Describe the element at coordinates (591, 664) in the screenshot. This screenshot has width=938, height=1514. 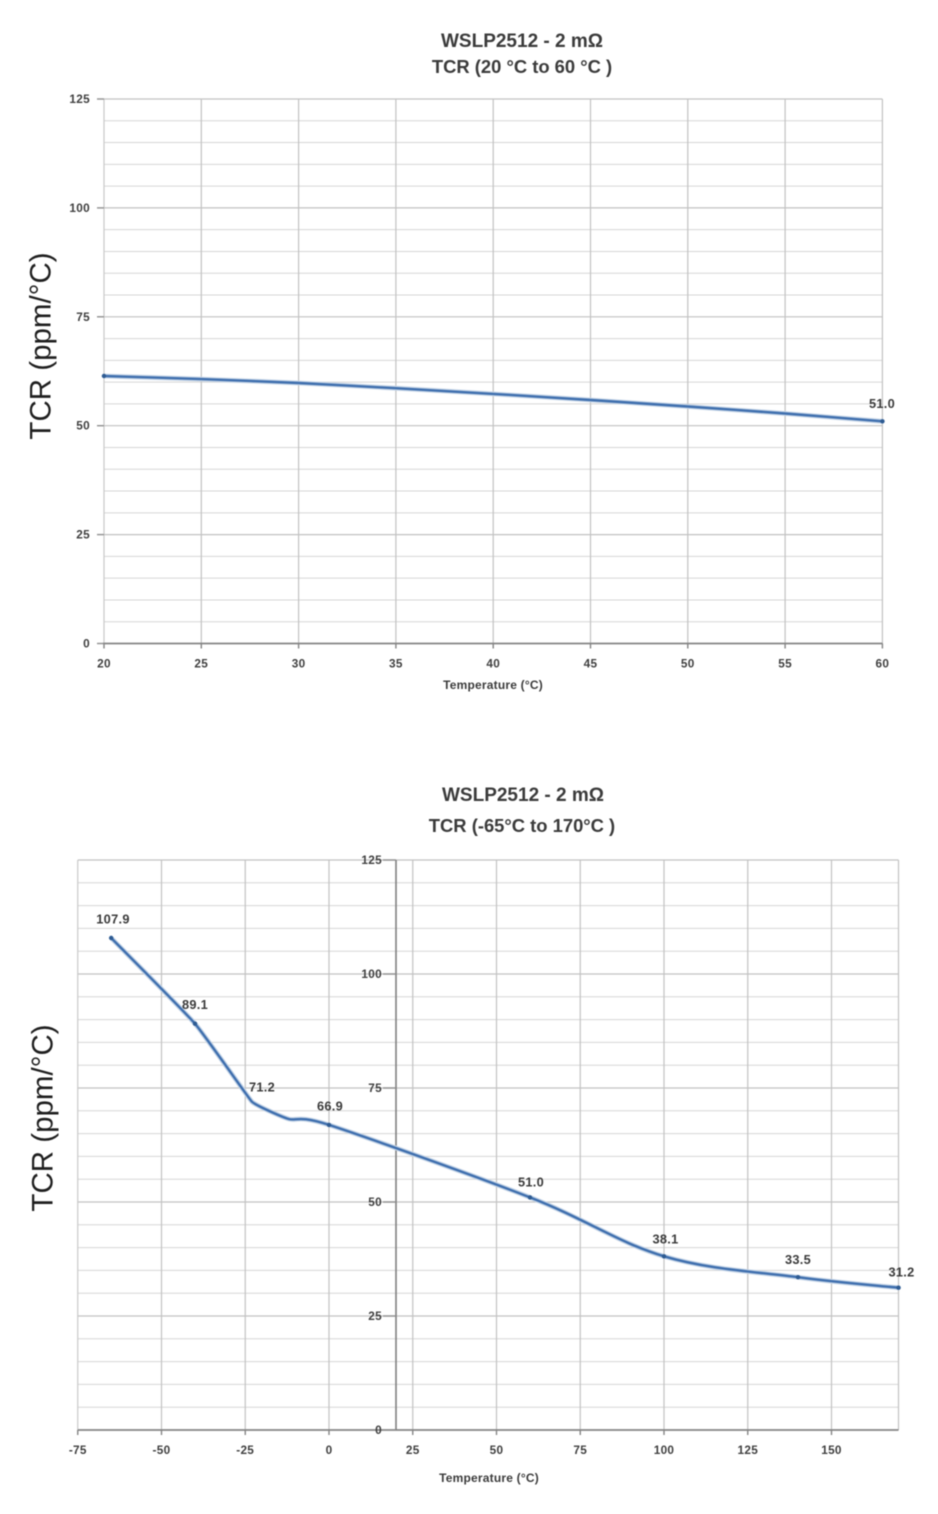
I see `svg-text: 45` at that location.